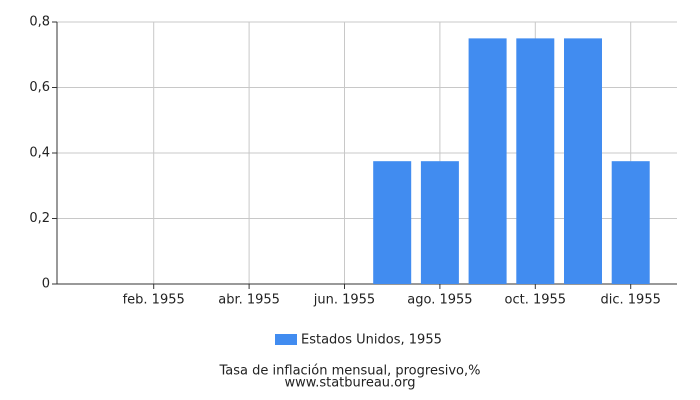  What do you see at coordinates (39, 22) in the screenshot?
I see `y-tick-label: 0,8` at bounding box center [39, 22].